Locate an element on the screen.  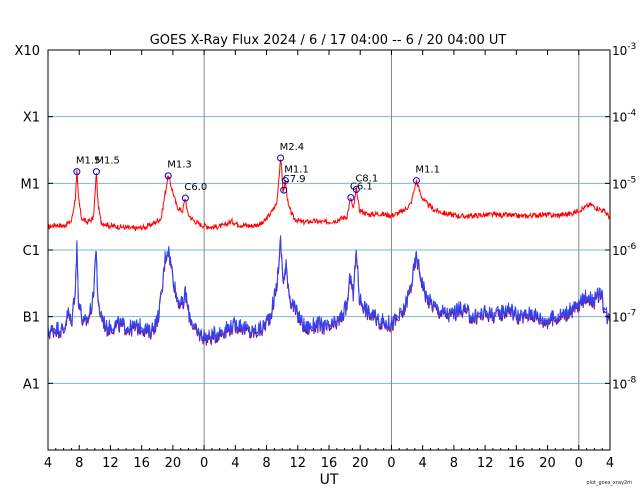
plot-credit: plot_goes_xray2m is located at coordinates (609, 483).